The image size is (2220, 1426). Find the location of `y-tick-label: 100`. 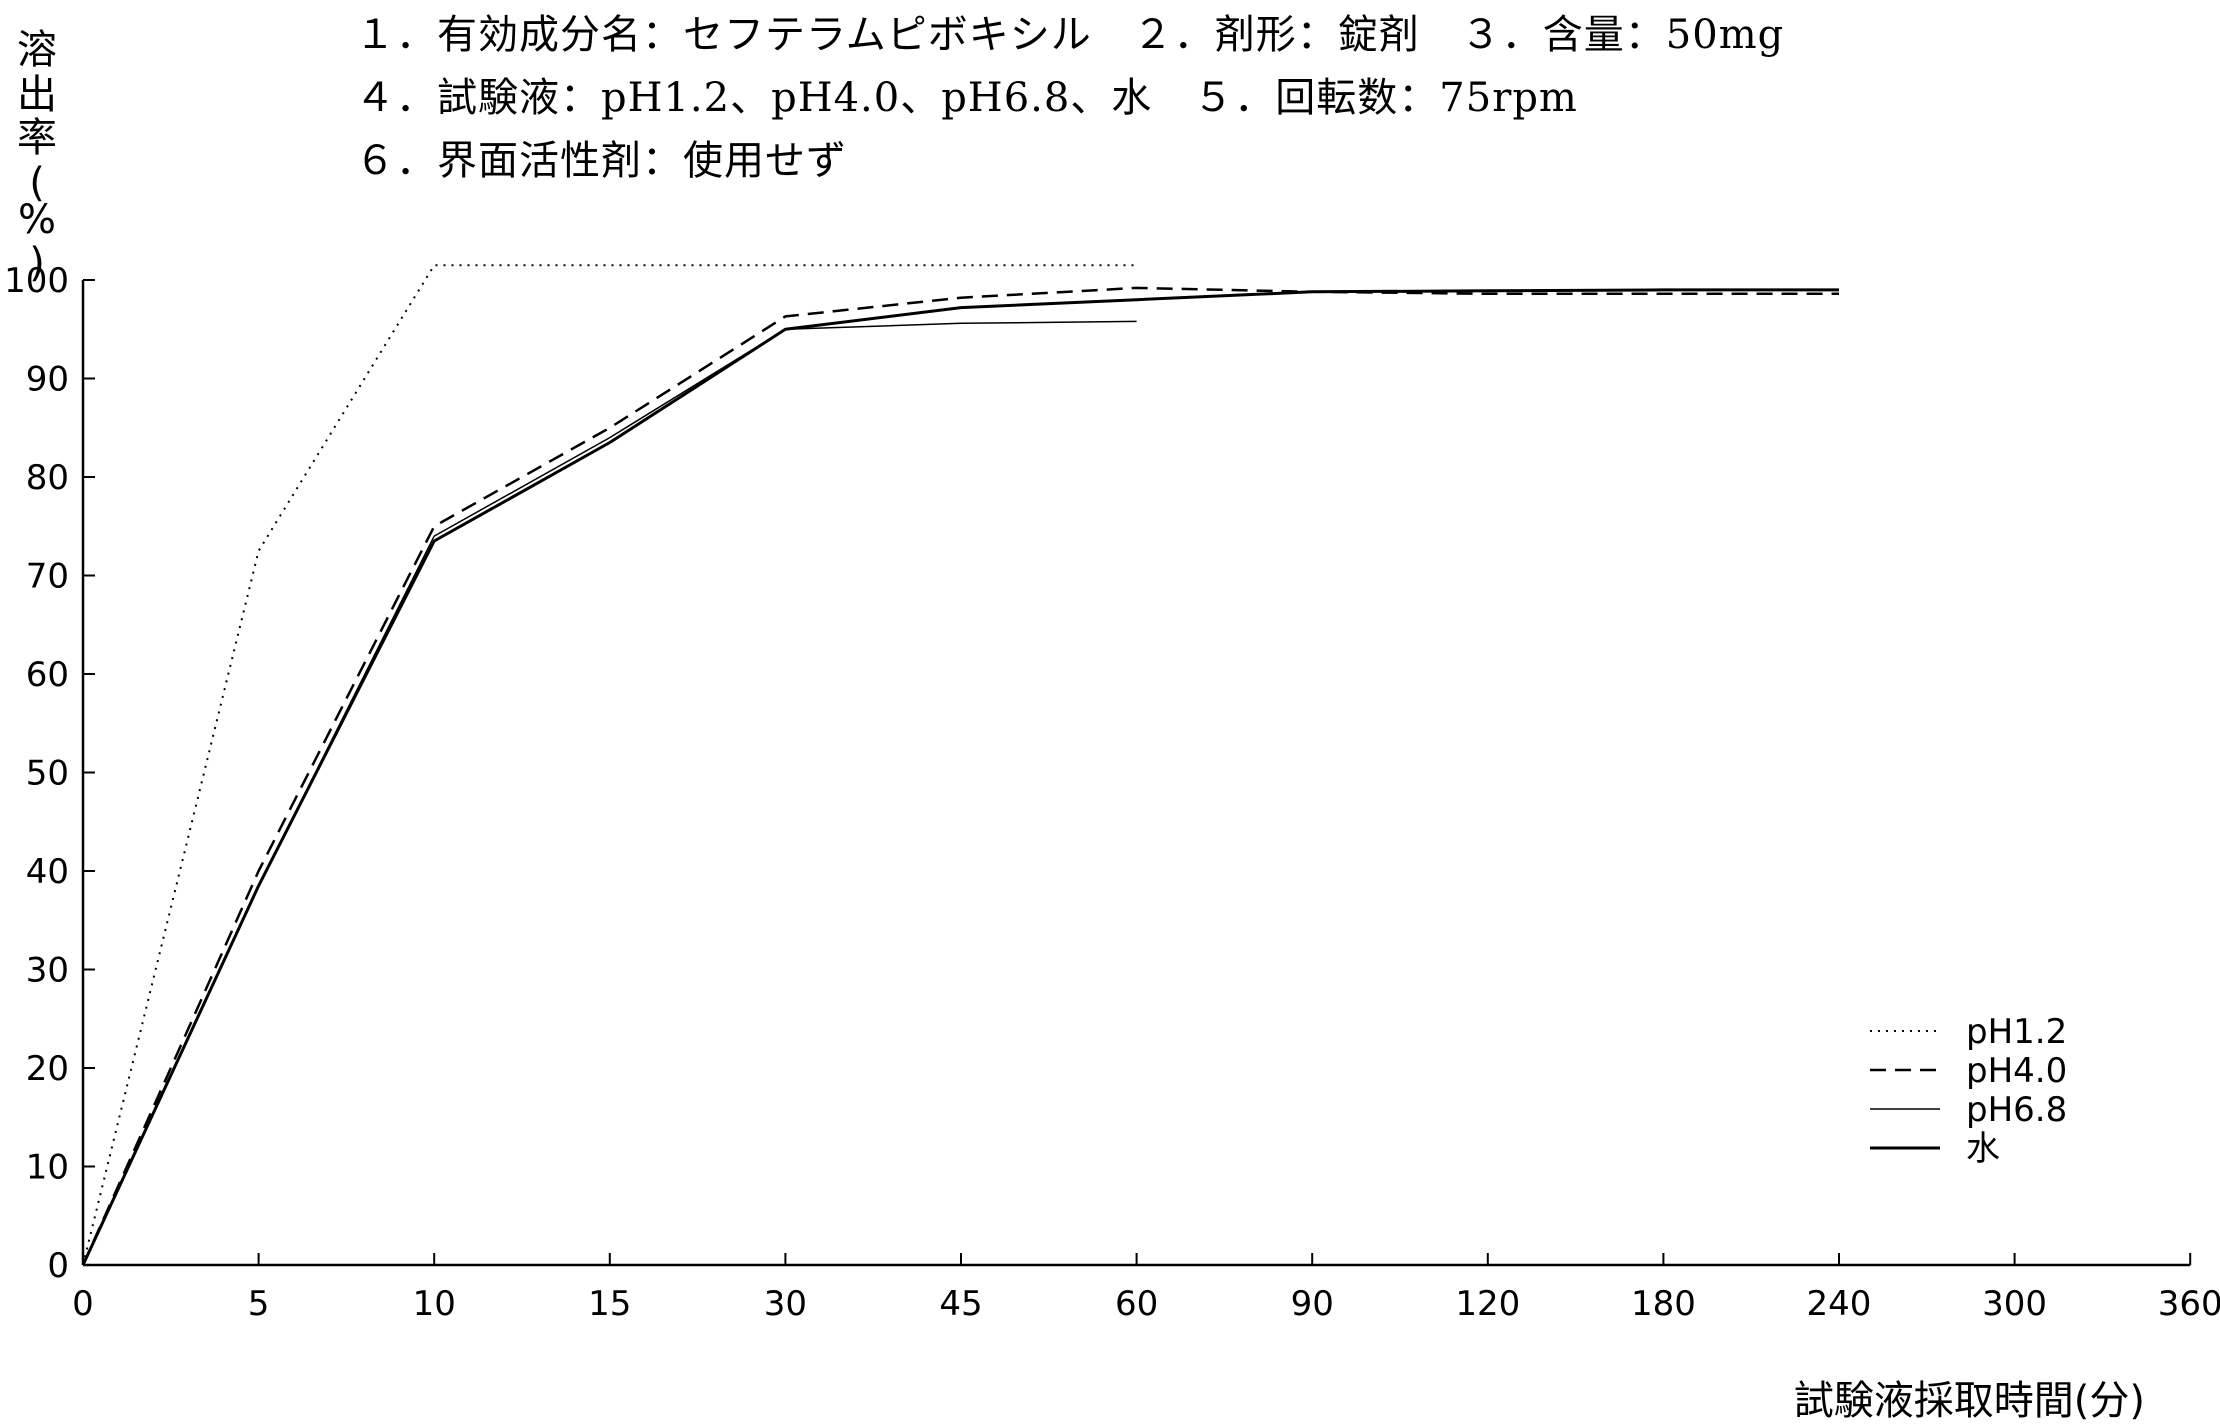

y-tick-label: 100 is located at coordinates (36, 281).